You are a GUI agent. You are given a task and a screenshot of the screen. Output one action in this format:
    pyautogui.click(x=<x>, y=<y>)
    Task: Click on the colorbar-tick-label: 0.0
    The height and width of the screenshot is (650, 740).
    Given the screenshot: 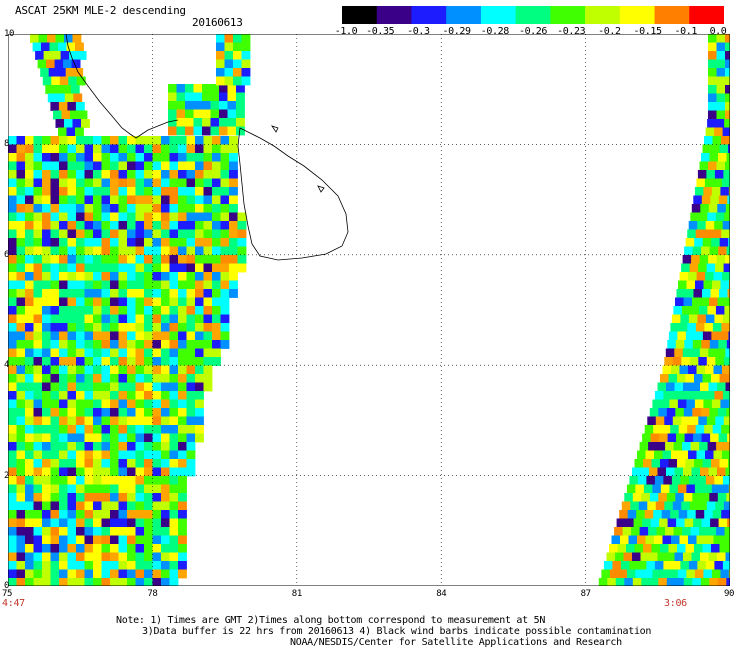 What is the action you would take?
    pyautogui.click(x=718, y=31)
    